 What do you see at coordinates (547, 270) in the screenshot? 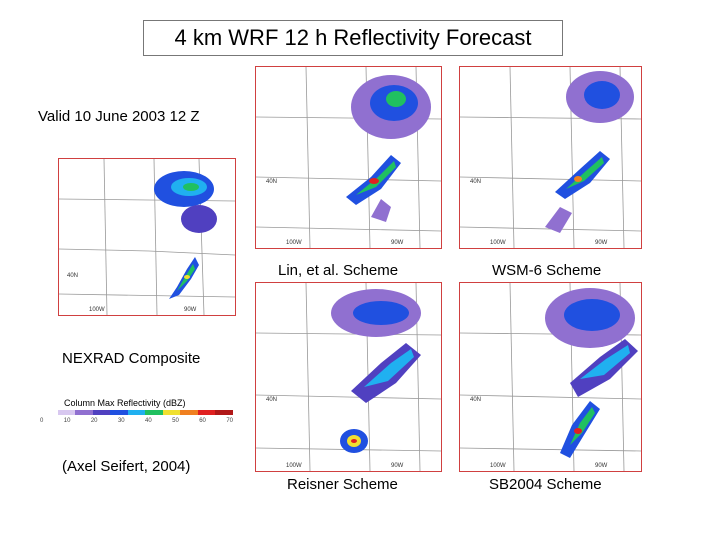
I see `wsm6-label: WSM-6 Scheme` at bounding box center [547, 270].